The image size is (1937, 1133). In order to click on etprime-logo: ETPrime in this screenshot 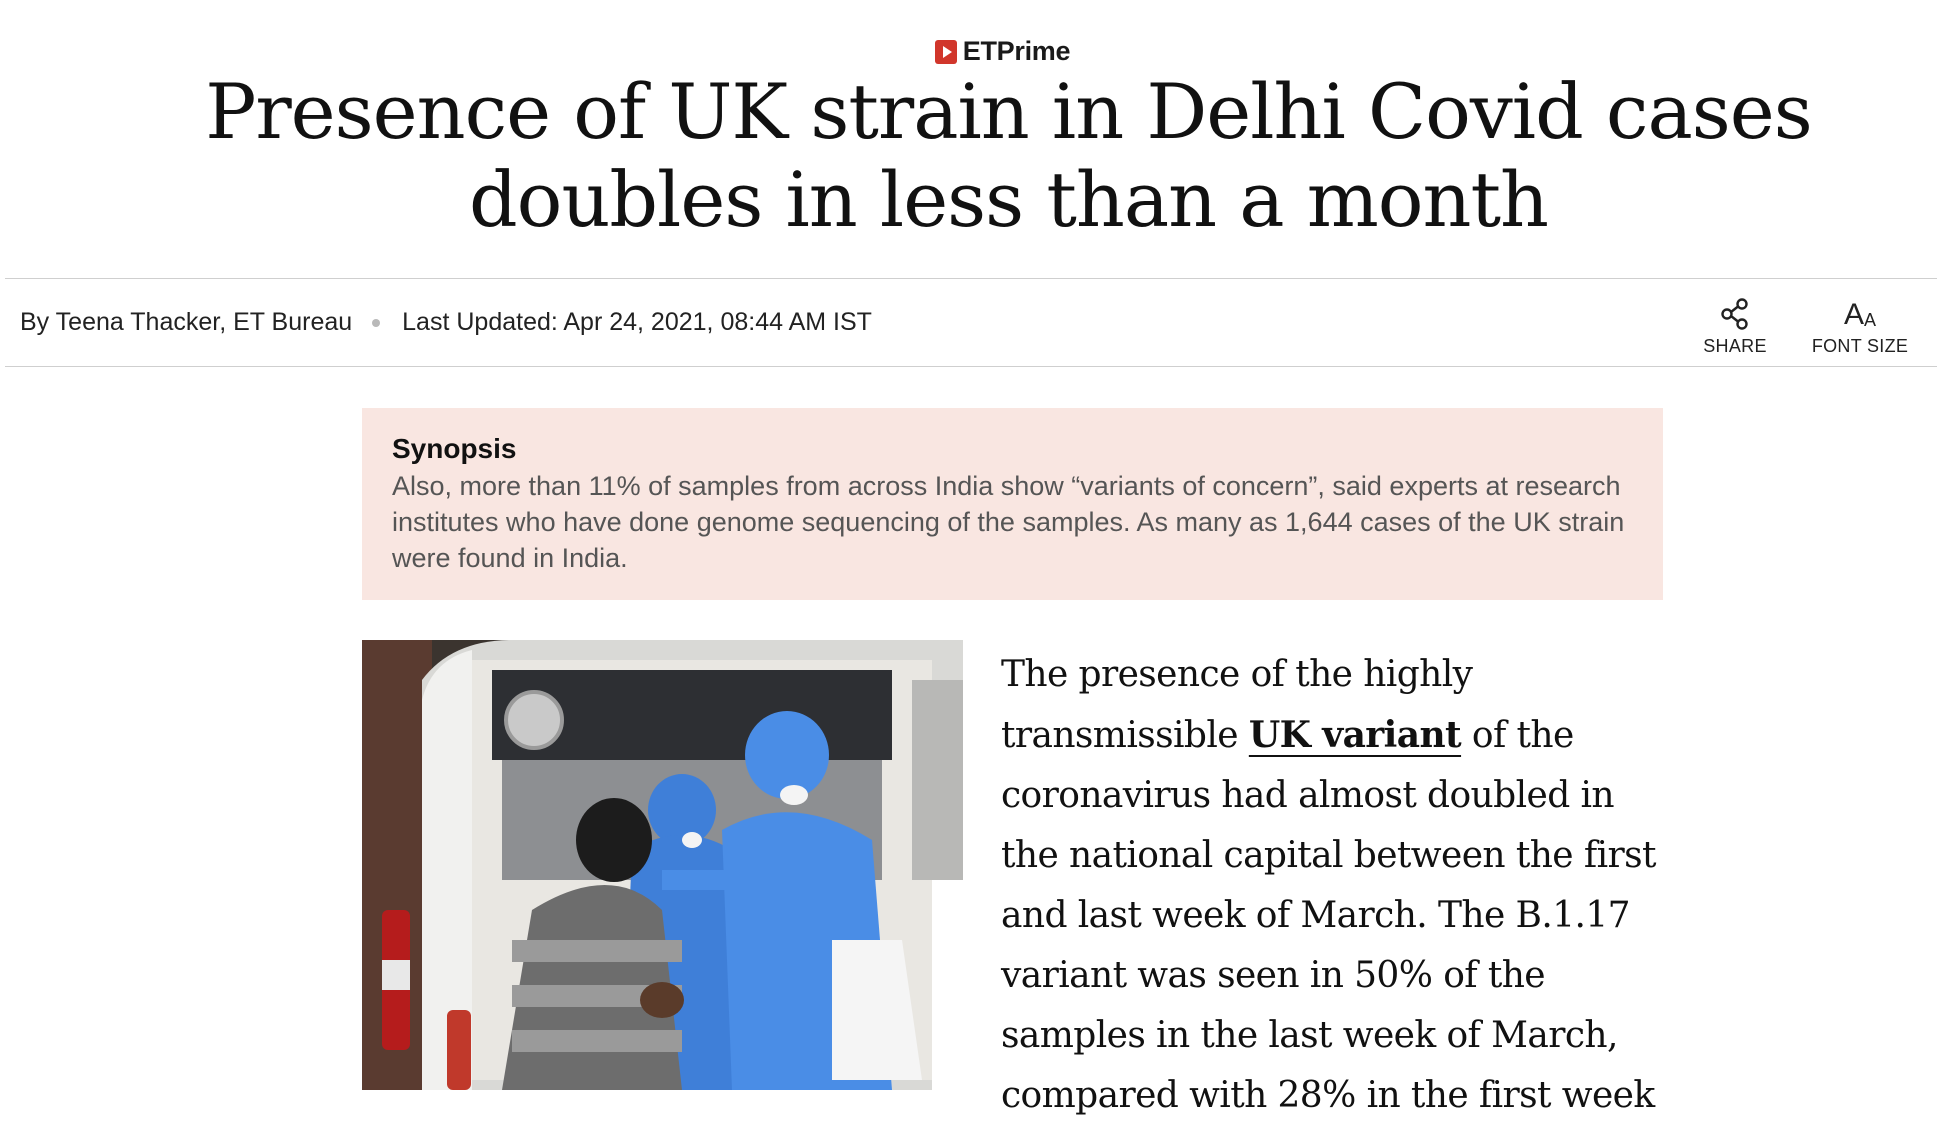, I will do `click(968, 51)`.